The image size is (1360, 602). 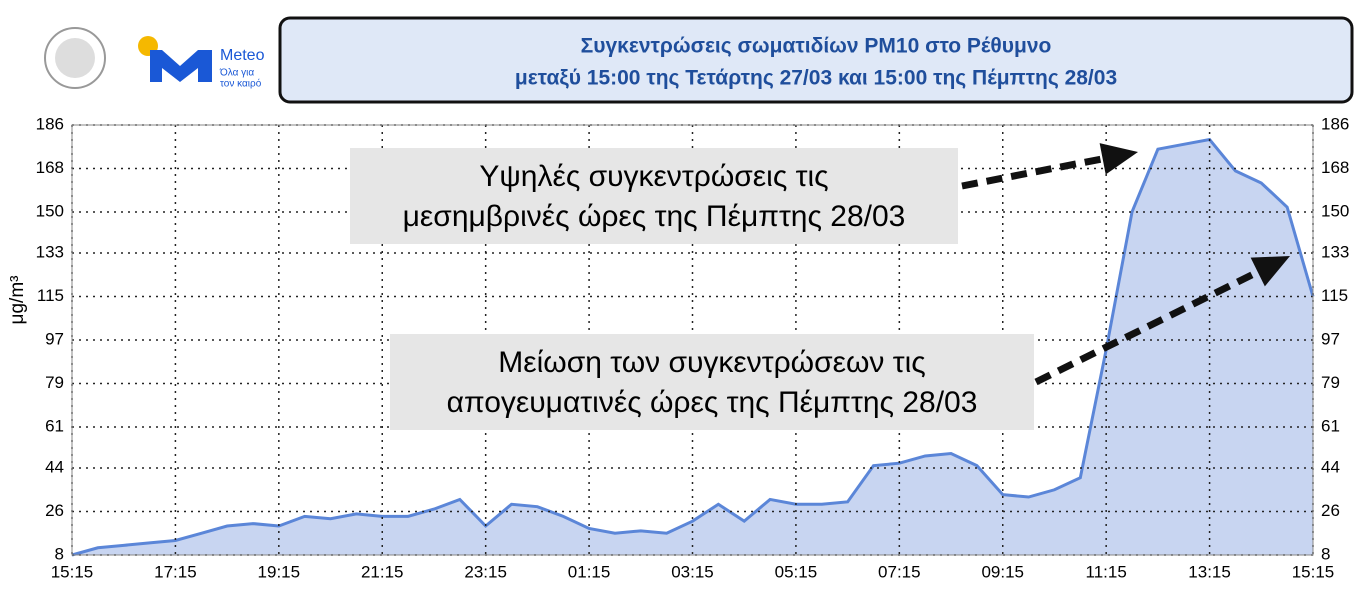 I want to click on y-tick-label: 150, so click(x=50, y=210).